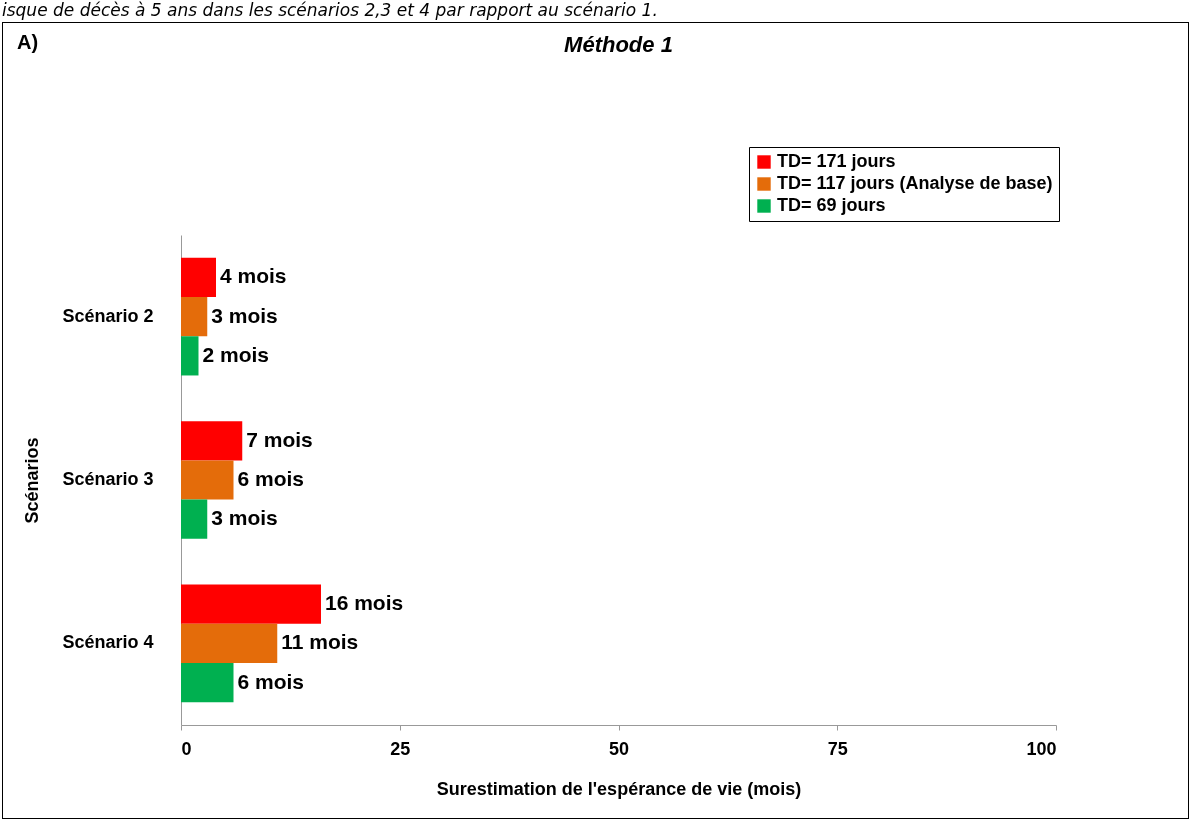 This screenshot has width=1190, height=825. Describe the element at coordinates (837, 748) in the screenshot. I see `x-tick-label: 75` at that location.